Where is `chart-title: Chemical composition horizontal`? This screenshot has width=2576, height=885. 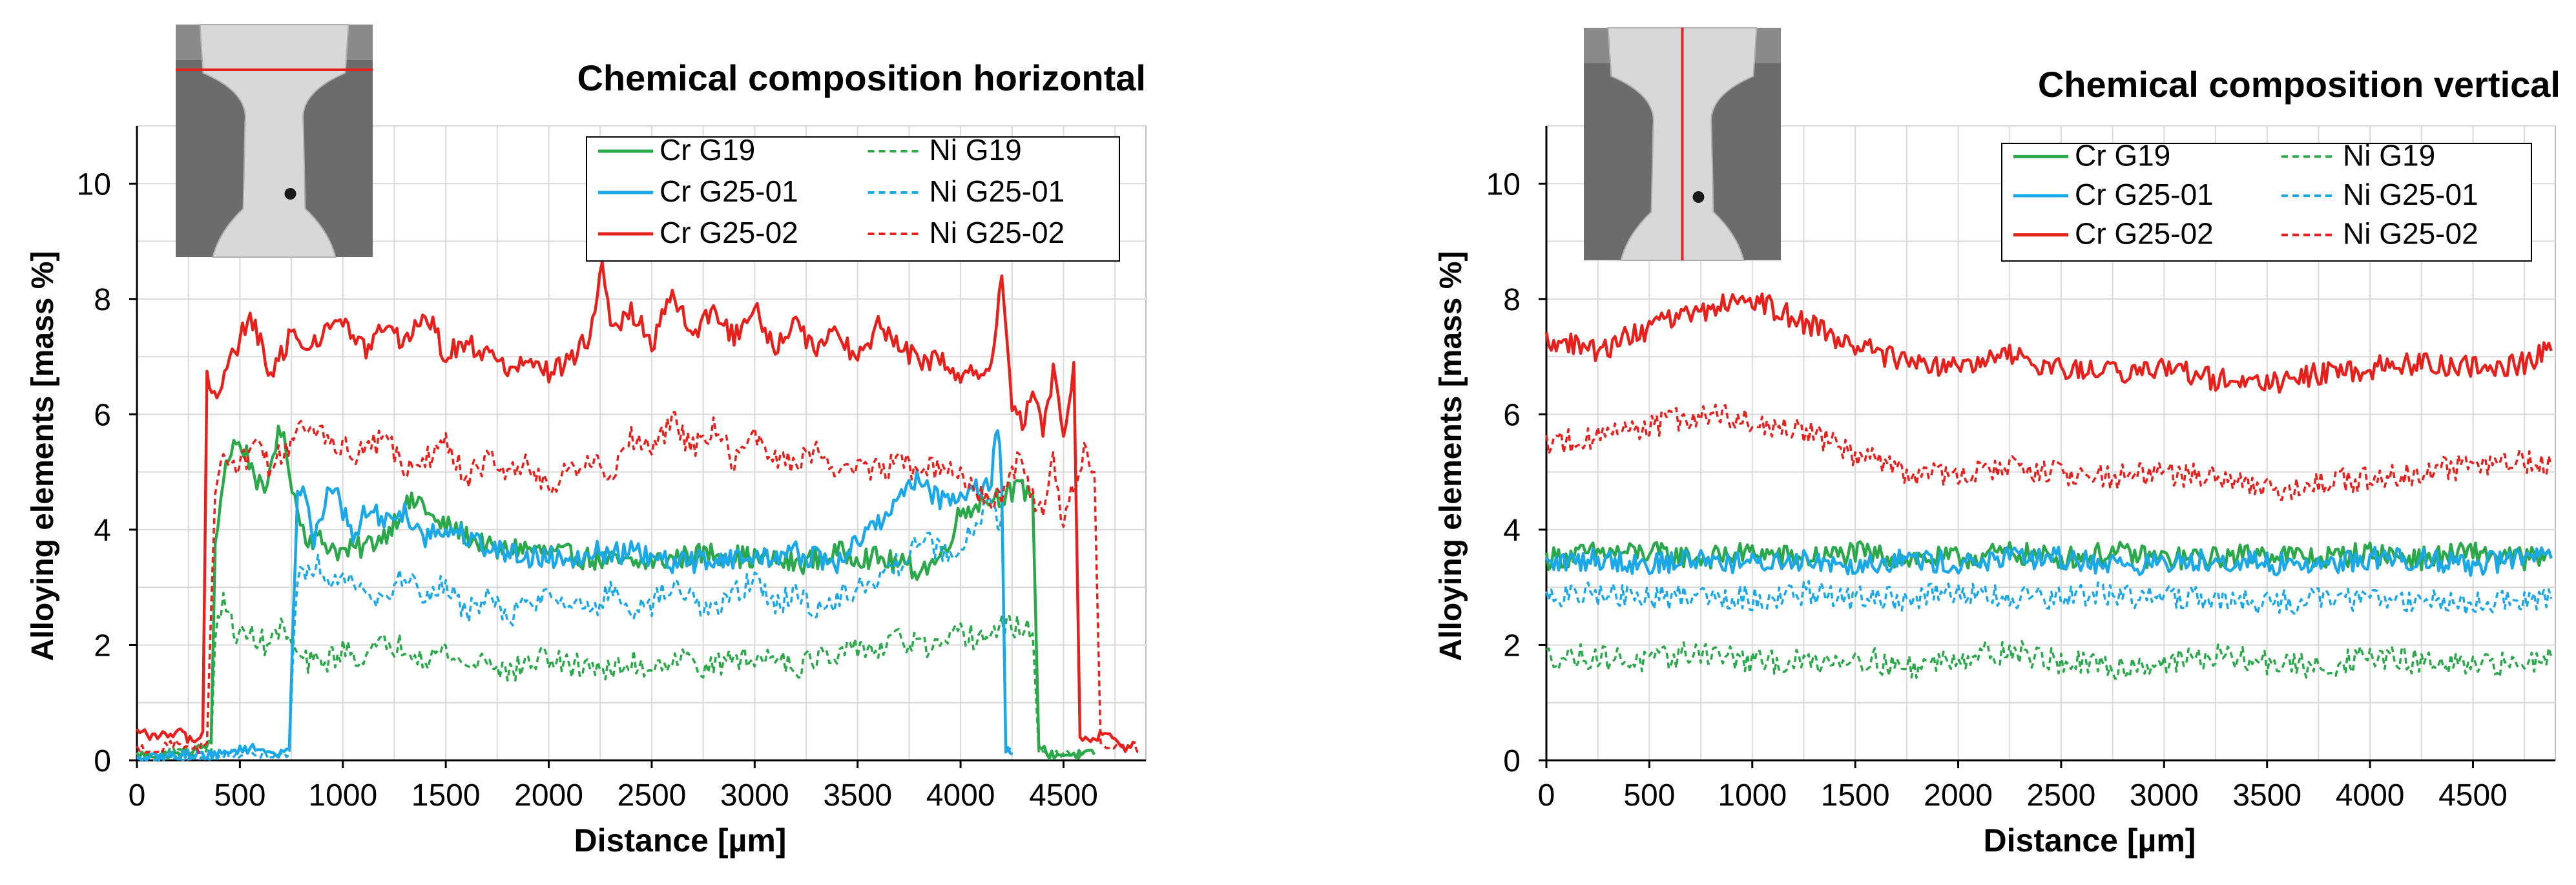 chart-title: Chemical composition horizontal is located at coordinates (861, 77).